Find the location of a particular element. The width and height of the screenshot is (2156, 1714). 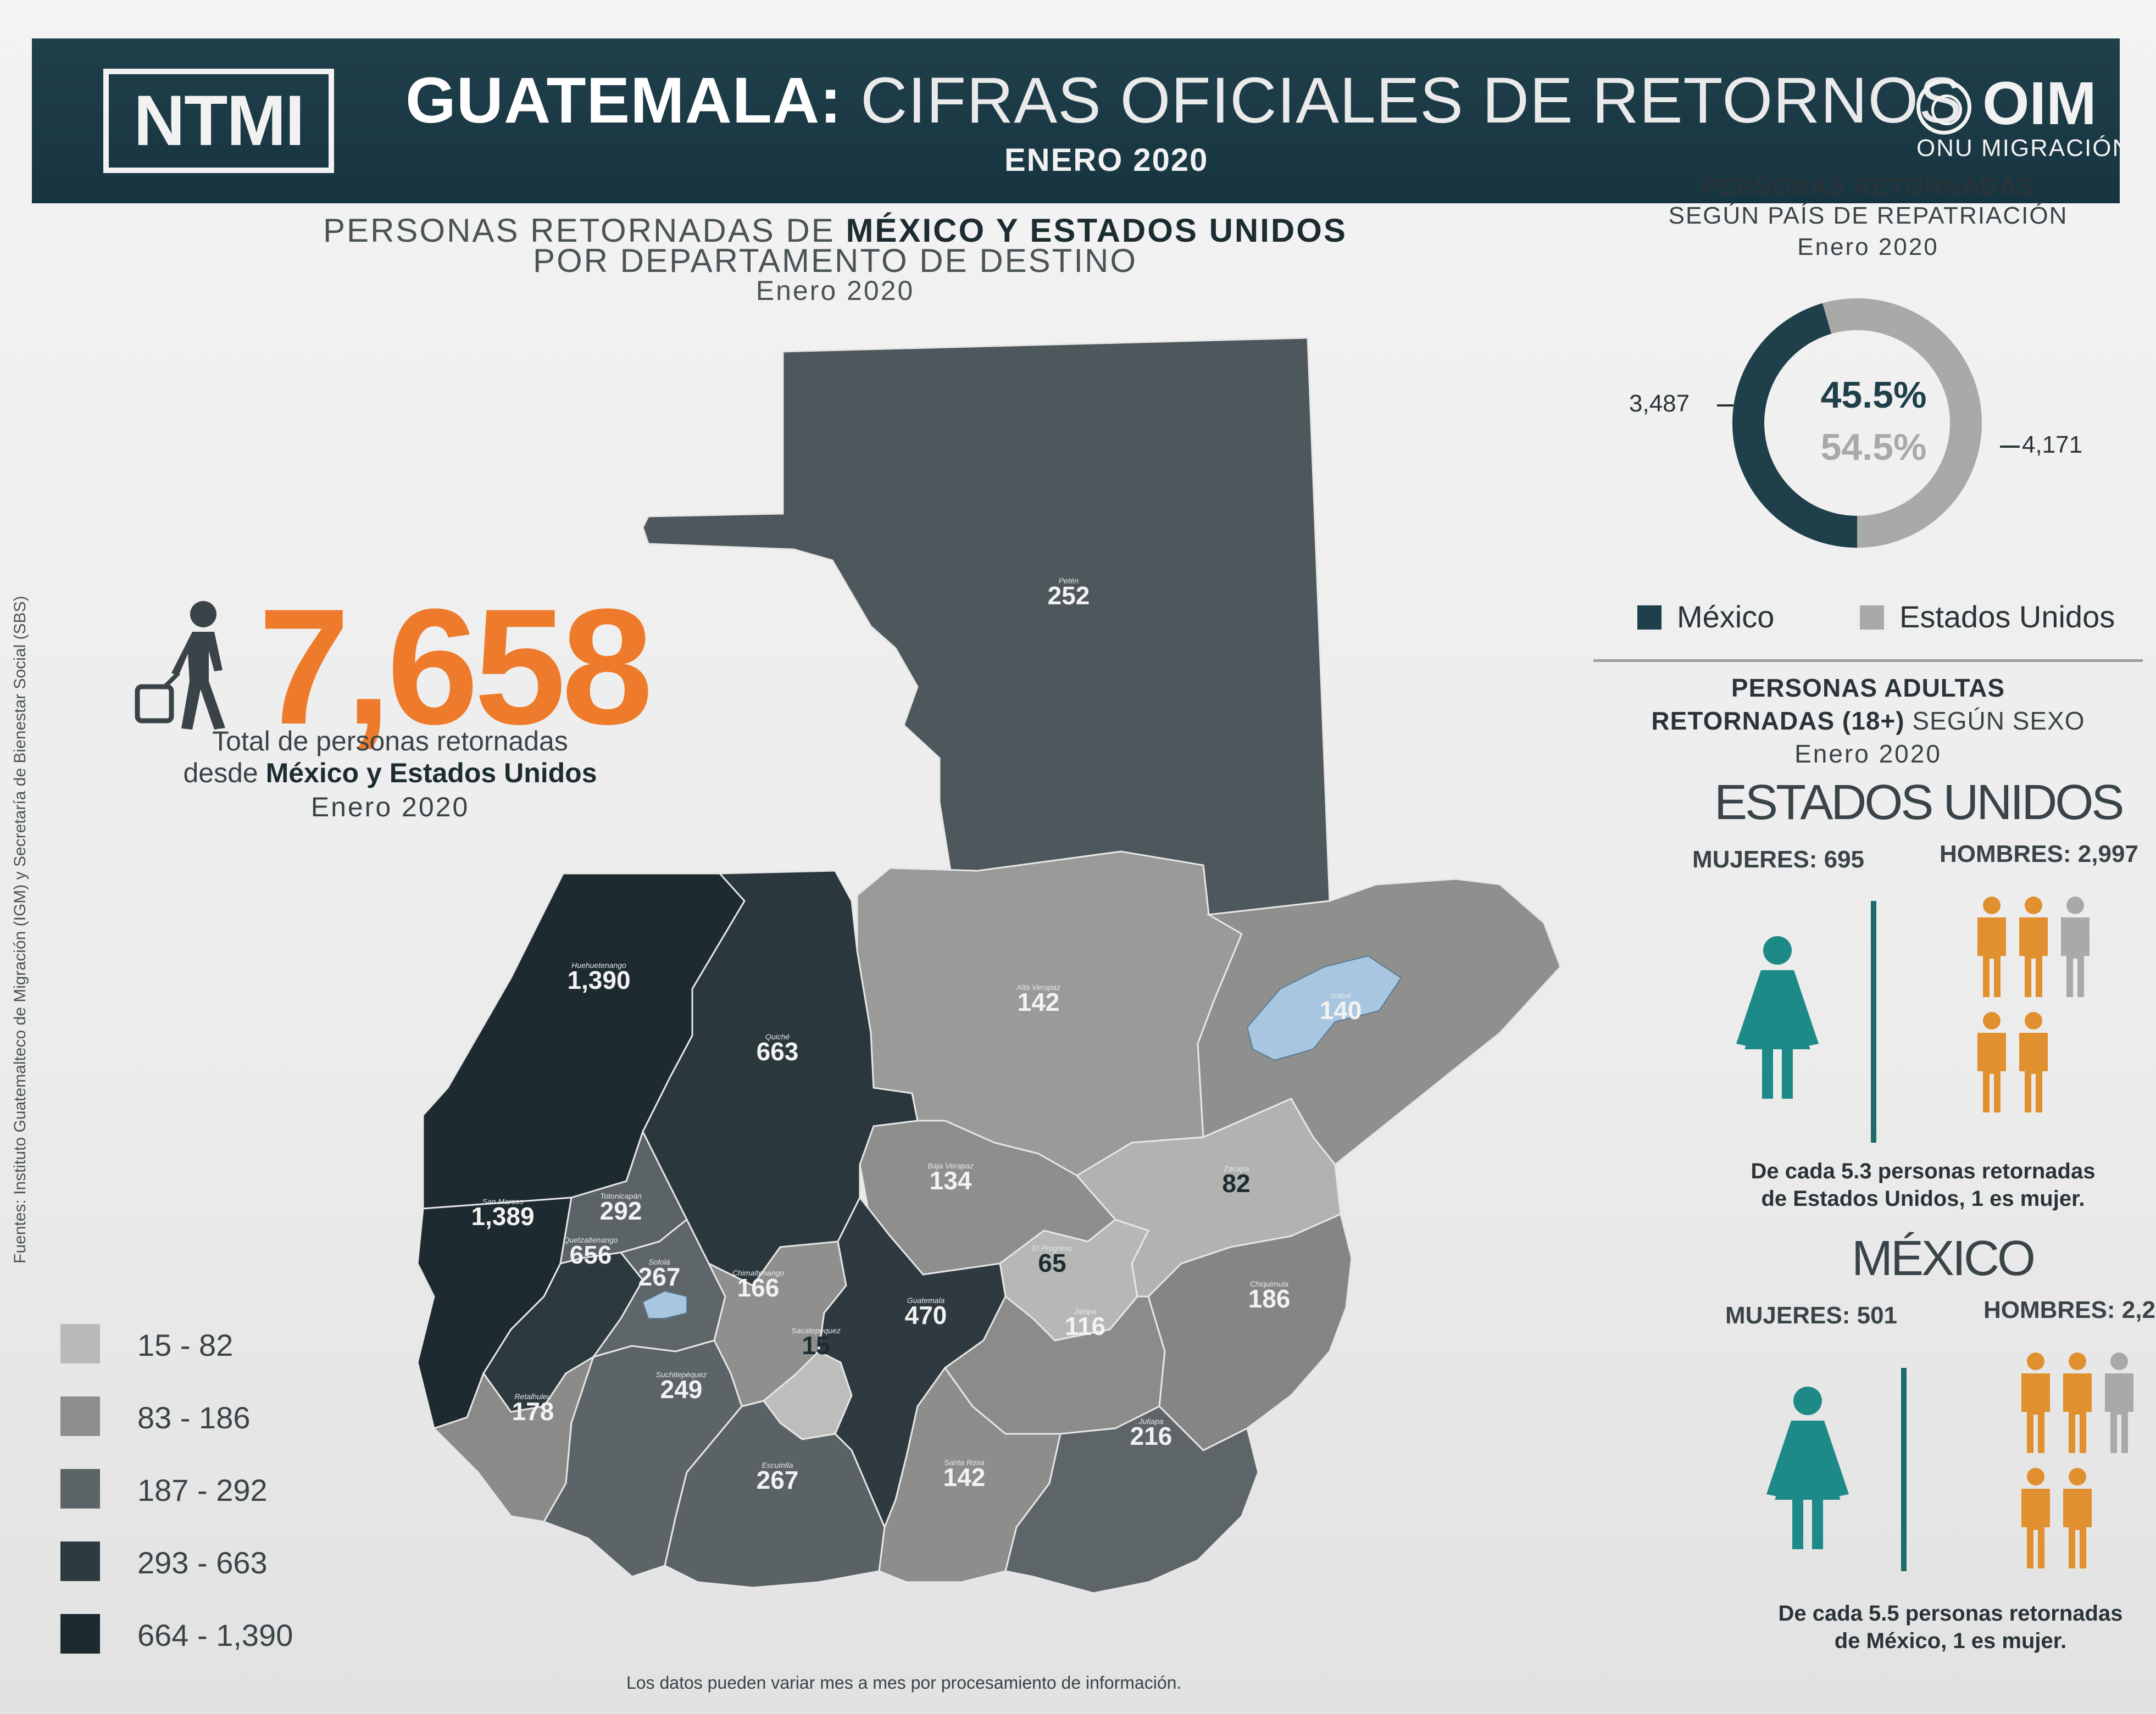

department-name-solola: Sololá is located at coordinates (660, 1261).